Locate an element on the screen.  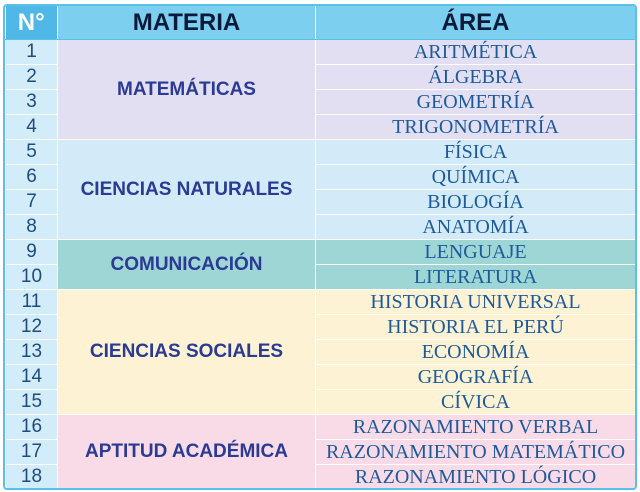
row-number: 9 is located at coordinates (31, 252).